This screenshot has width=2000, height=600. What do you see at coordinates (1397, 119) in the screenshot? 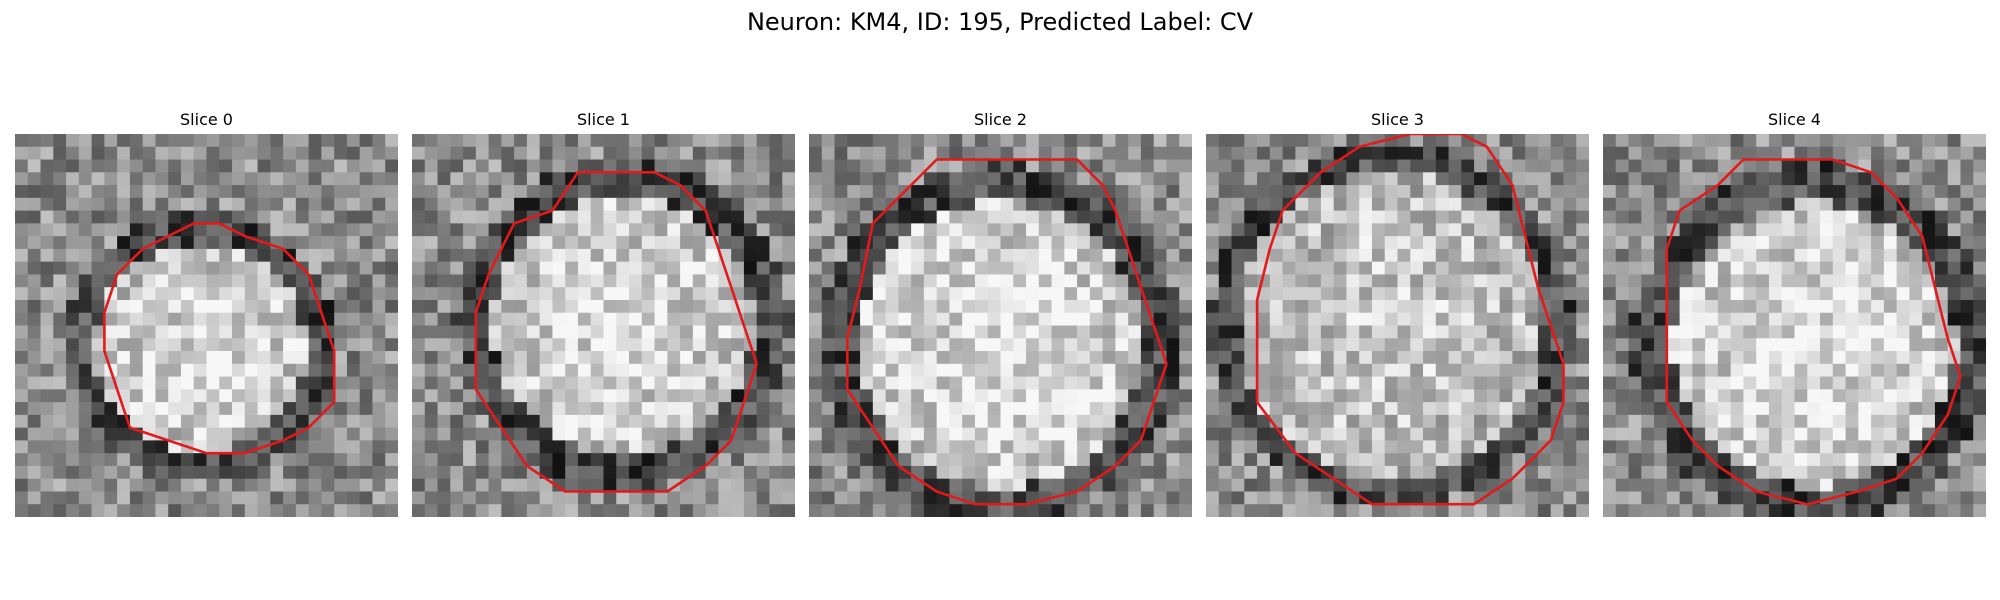
I see `slice-title: Slice 3` at bounding box center [1397, 119].